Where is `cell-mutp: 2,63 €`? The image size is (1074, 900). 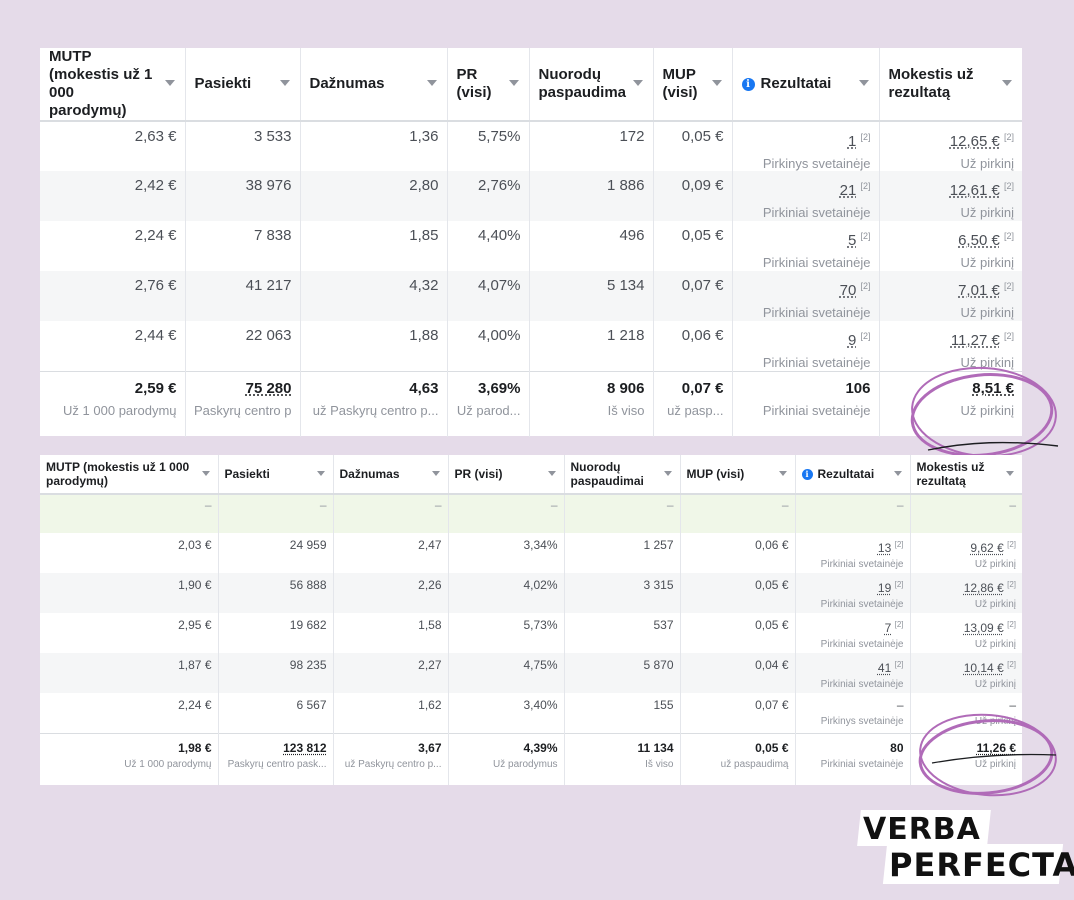
cell-mutp: 2,63 € is located at coordinates (112, 146).